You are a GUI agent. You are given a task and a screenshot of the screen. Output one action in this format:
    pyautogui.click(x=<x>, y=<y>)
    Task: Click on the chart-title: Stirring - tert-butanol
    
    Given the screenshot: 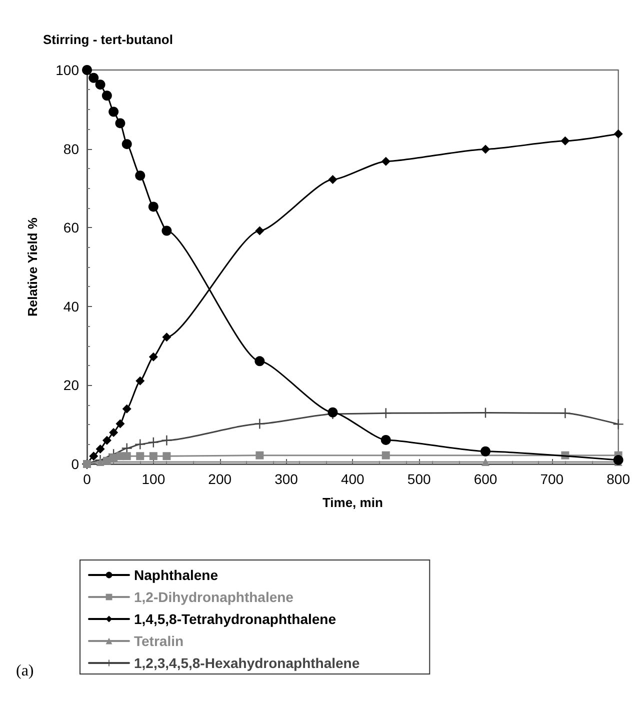 What is the action you would take?
    pyautogui.click(x=108, y=39)
    